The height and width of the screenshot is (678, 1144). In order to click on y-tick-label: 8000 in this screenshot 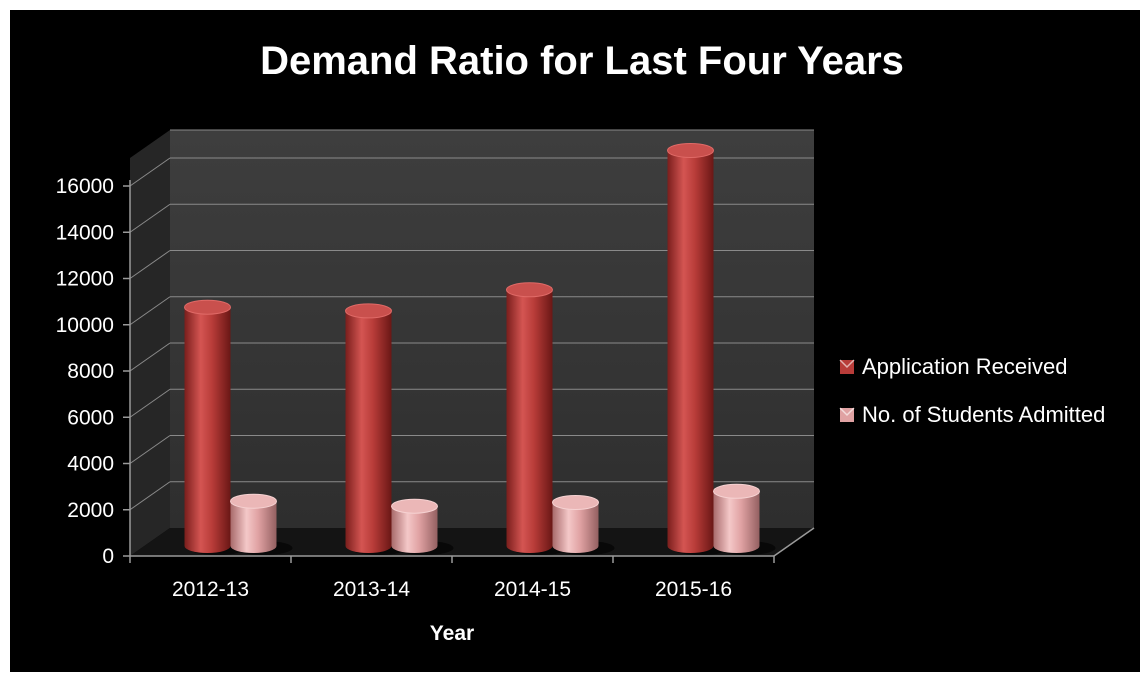, I will do `click(90, 371)`.